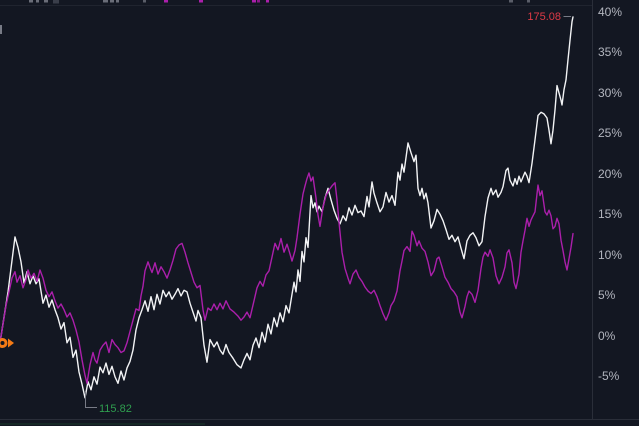 The width and height of the screenshot is (639, 426). What do you see at coordinates (607, 295) in the screenshot?
I see `axis-tick: 5%` at bounding box center [607, 295].